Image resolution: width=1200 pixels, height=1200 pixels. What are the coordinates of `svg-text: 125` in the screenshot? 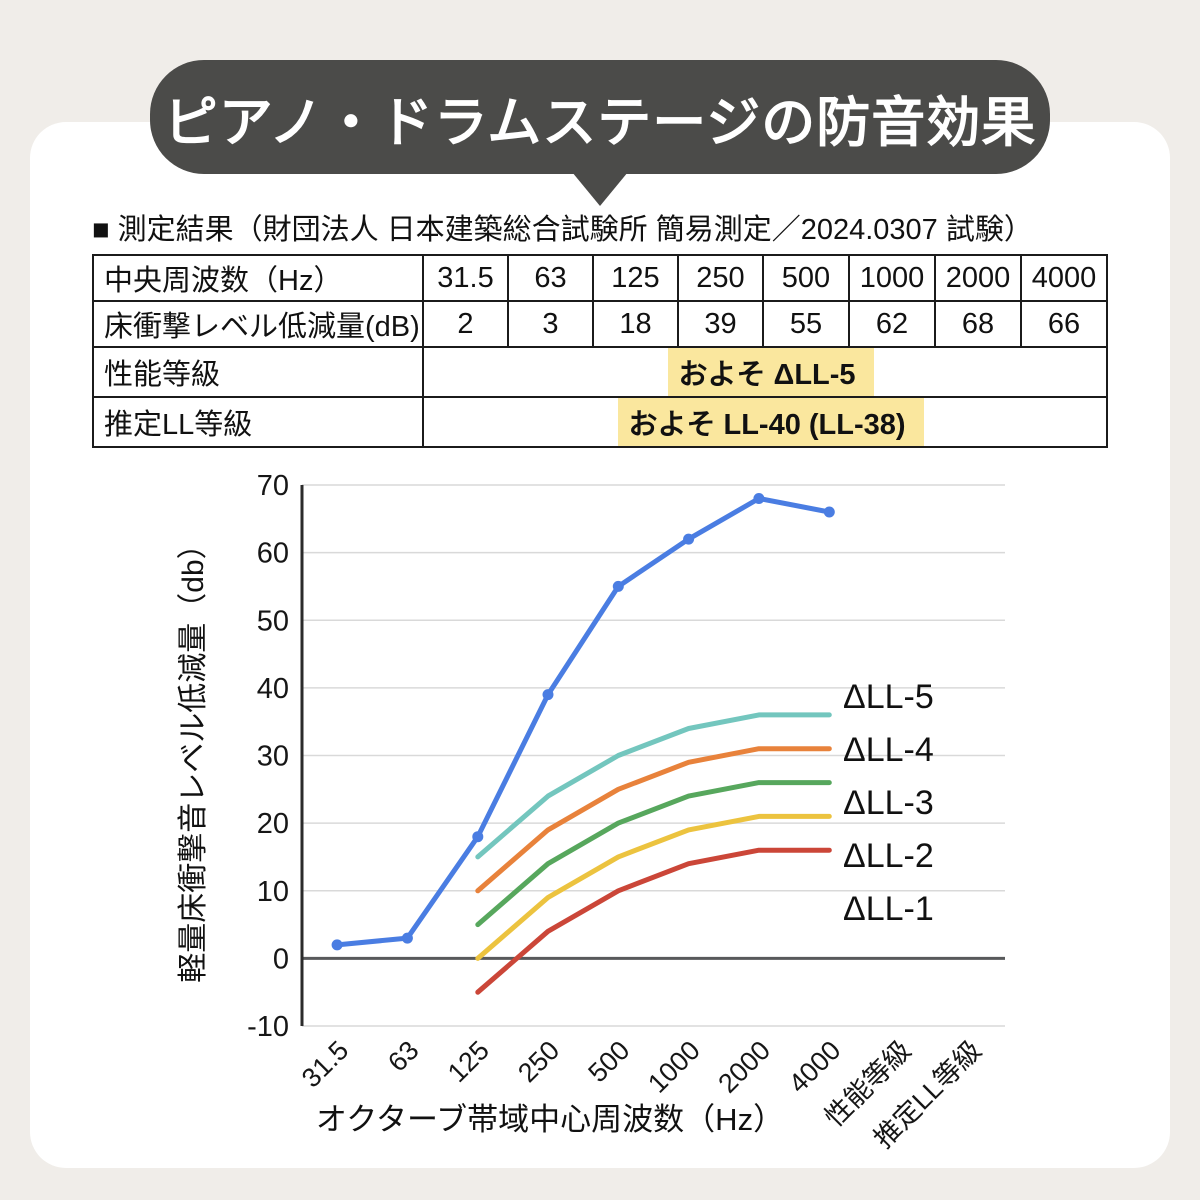 It's located at (468, 1061).